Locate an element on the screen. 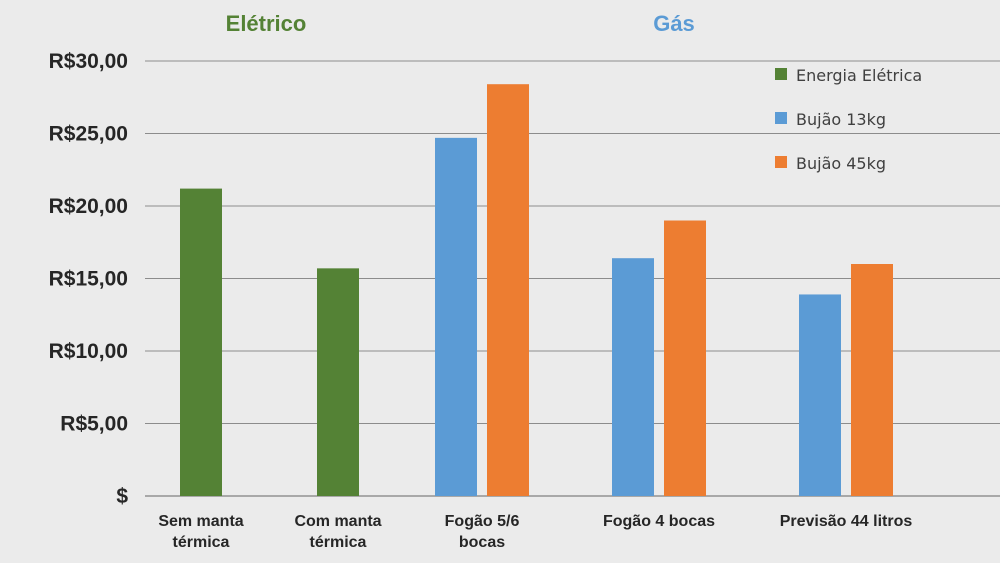 The height and width of the screenshot is (563, 1000). bar-bujao-13kg-previsao-44-litros is located at coordinates (820, 395).